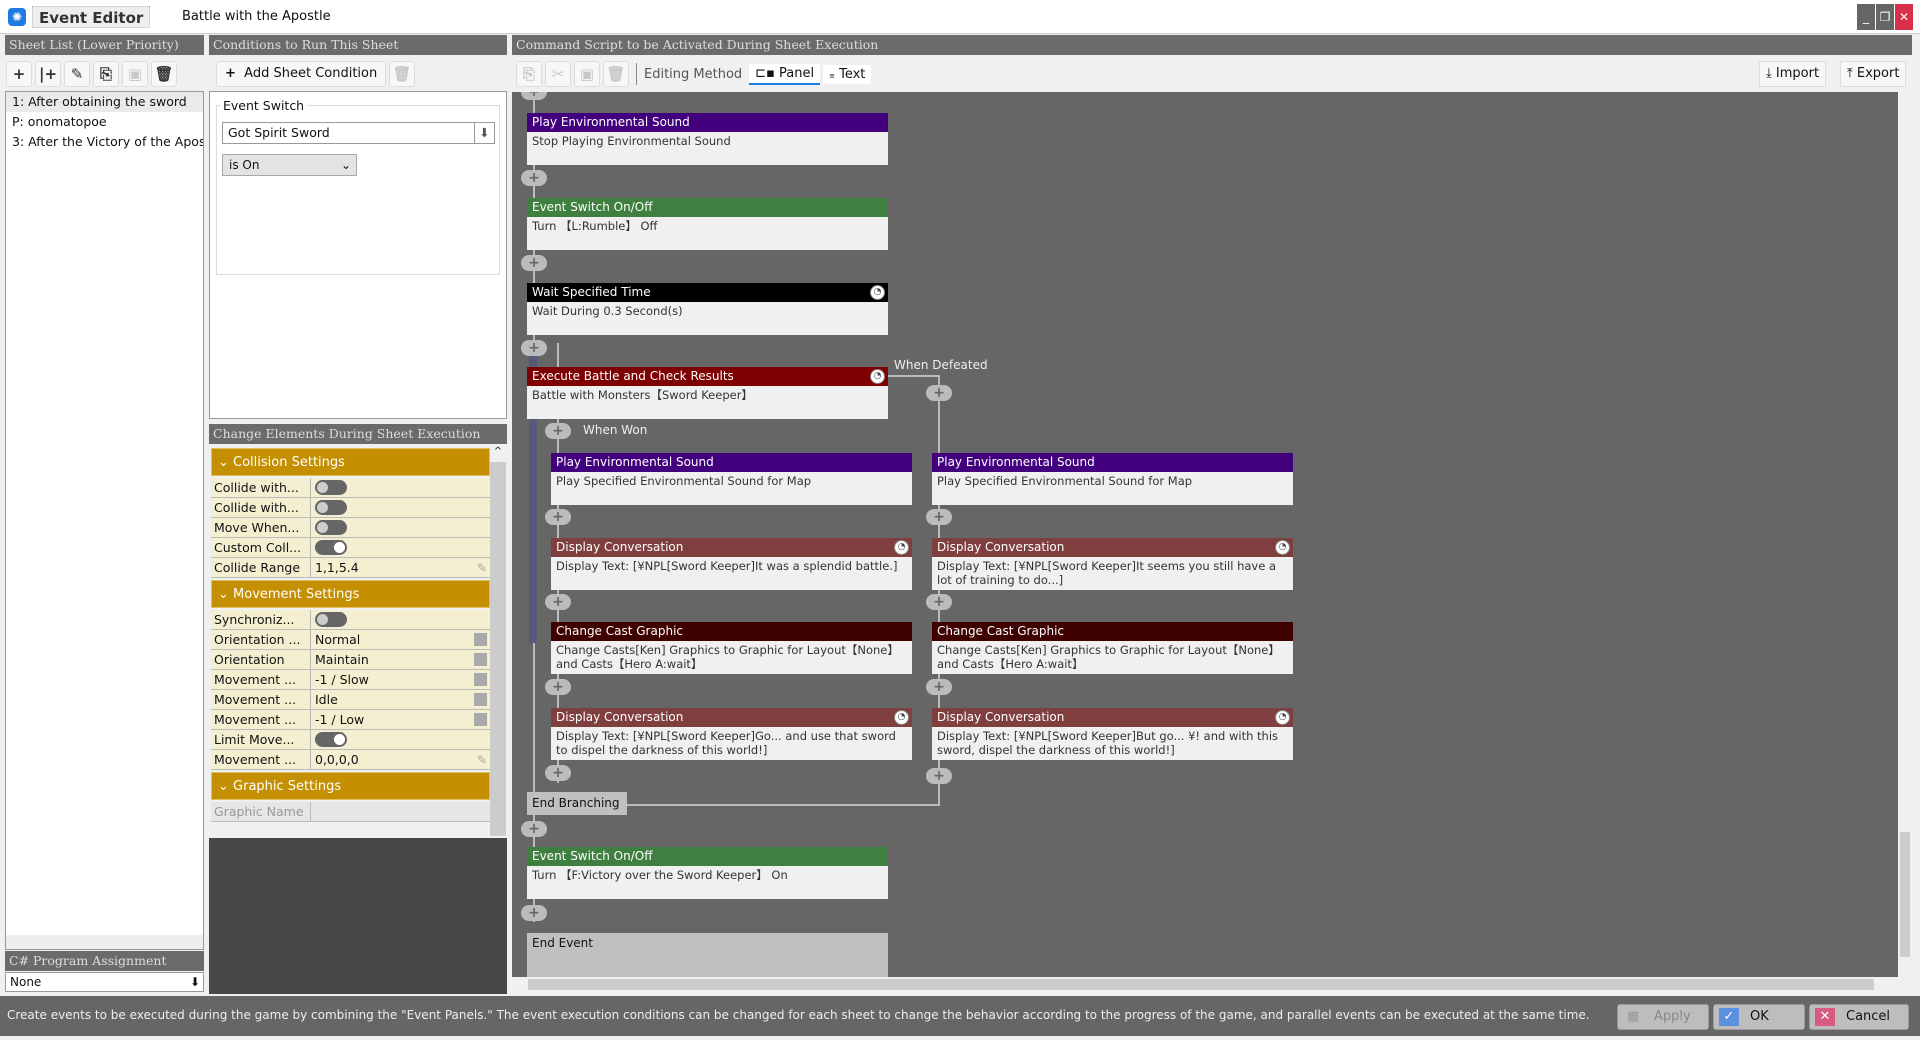  Describe the element at coordinates (164, 74) in the screenshot. I see `delete-sheet-icon: 🗑` at that location.